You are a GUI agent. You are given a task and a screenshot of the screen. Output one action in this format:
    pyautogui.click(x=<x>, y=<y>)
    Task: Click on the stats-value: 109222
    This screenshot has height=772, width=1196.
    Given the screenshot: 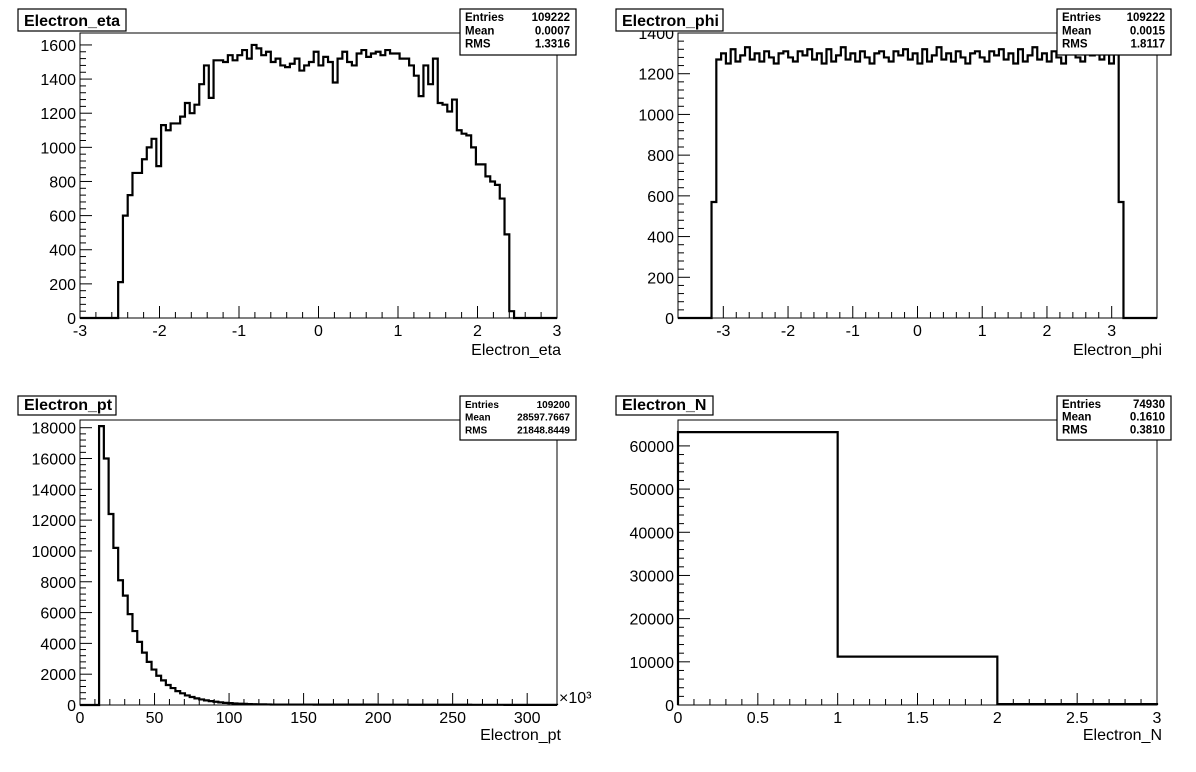 What is the action you would take?
    pyautogui.click(x=551, y=18)
    